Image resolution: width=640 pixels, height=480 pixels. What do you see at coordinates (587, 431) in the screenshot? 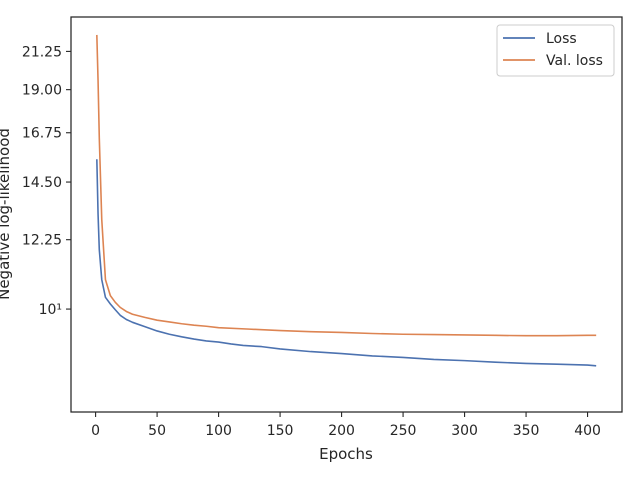
I see `x-tick-label: 400` at bounding box center [587, 431].